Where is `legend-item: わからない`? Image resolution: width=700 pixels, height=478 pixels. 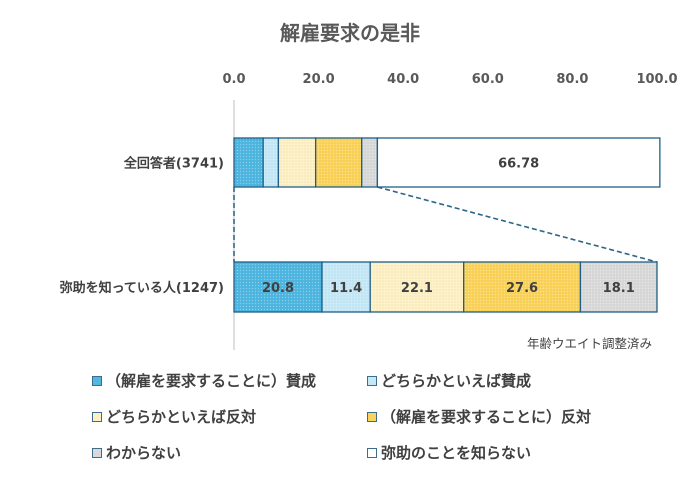 legend-item: わからない is located at coordinates (136, 452).